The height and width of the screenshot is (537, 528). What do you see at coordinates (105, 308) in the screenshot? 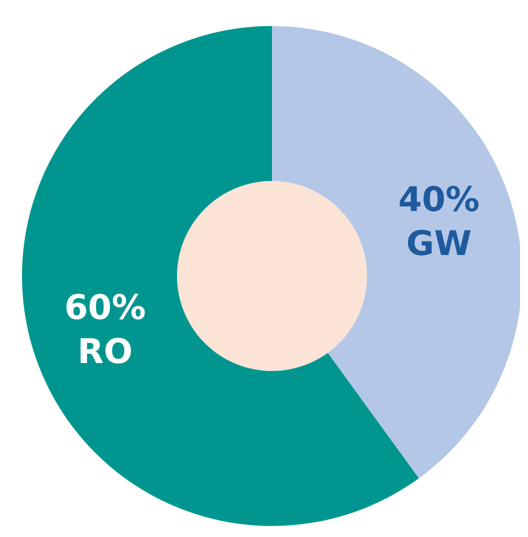
I see `data-label: 60%` at bounding box center [105, 308].